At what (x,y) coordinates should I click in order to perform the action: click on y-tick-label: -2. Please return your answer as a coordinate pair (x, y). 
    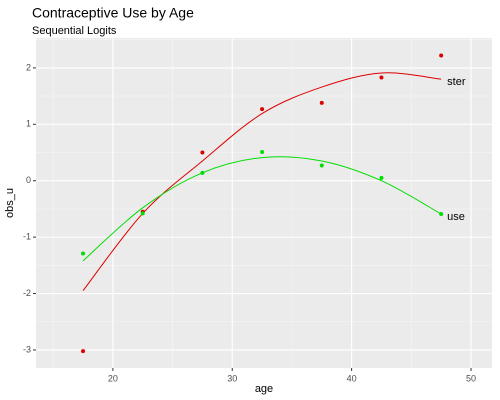
    Looking at the image, I should click on (27, 293).